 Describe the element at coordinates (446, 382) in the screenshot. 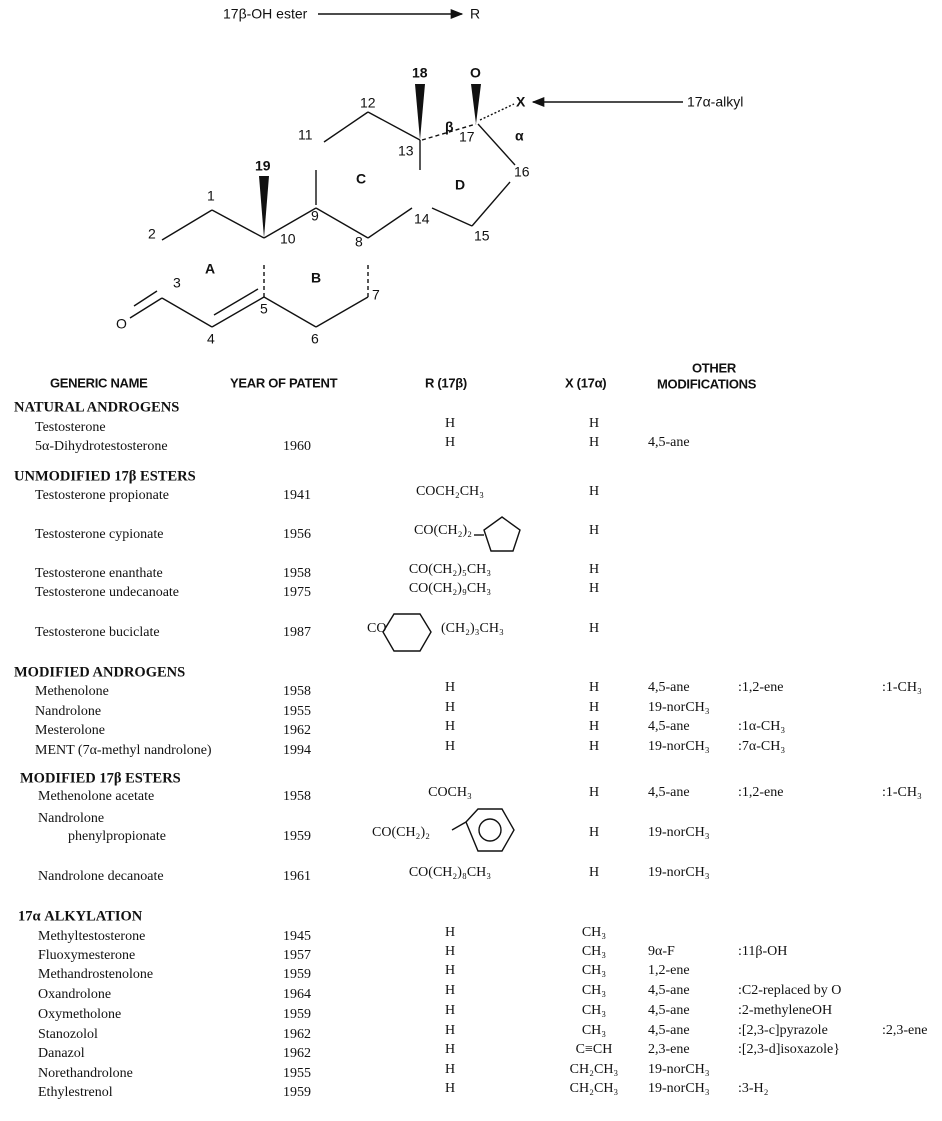

I see `column-header: R (17β)` at that location.